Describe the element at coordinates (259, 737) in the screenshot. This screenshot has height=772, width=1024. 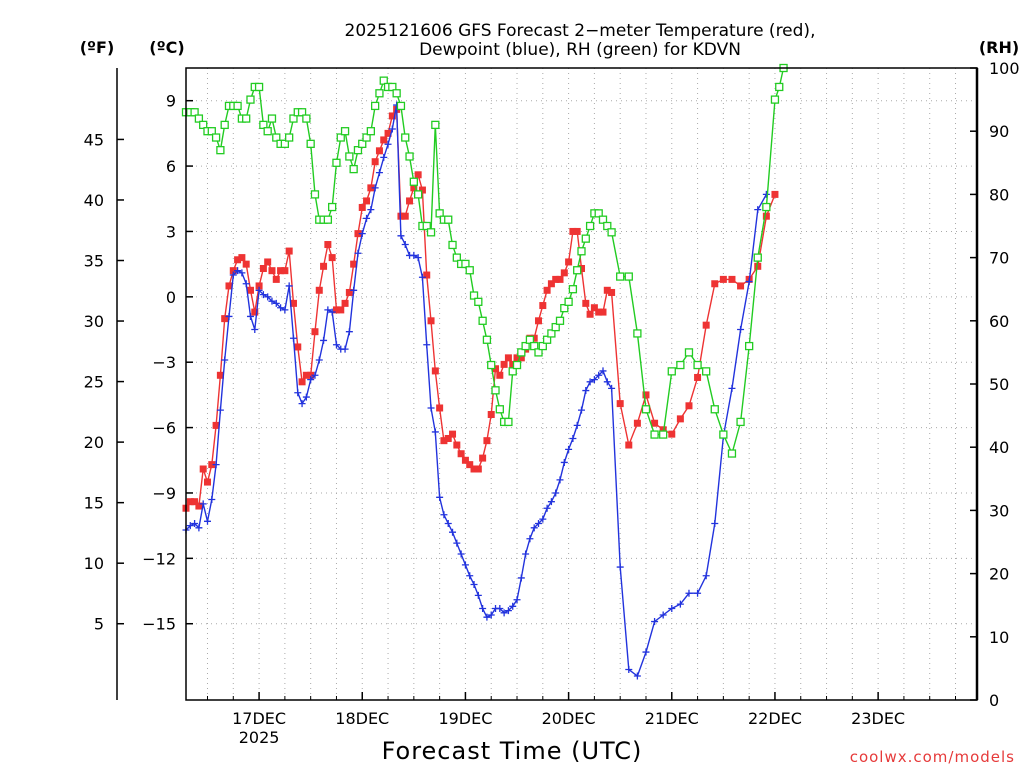
I see `x-tick-year-label: 2025` at that location.